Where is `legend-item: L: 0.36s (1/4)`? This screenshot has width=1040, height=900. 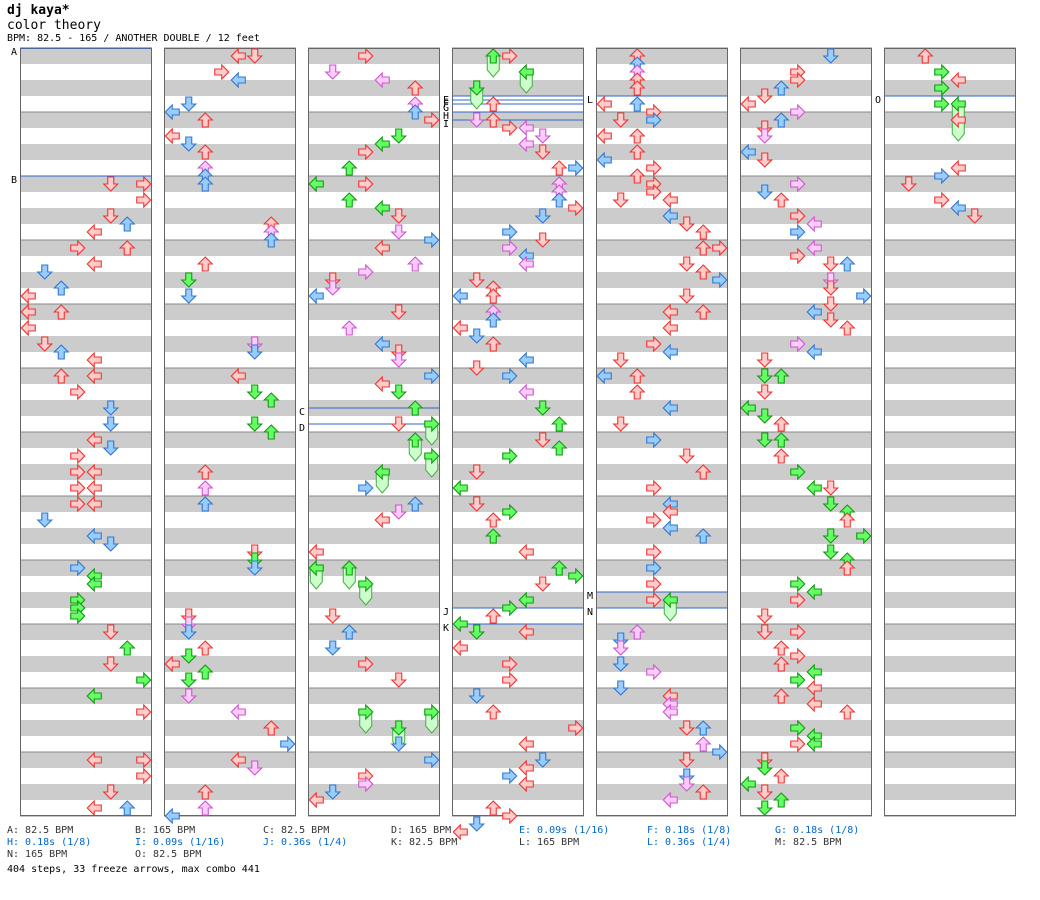
legend-item: L: 0.36s (1/4) is located at coordinates (689, 842).